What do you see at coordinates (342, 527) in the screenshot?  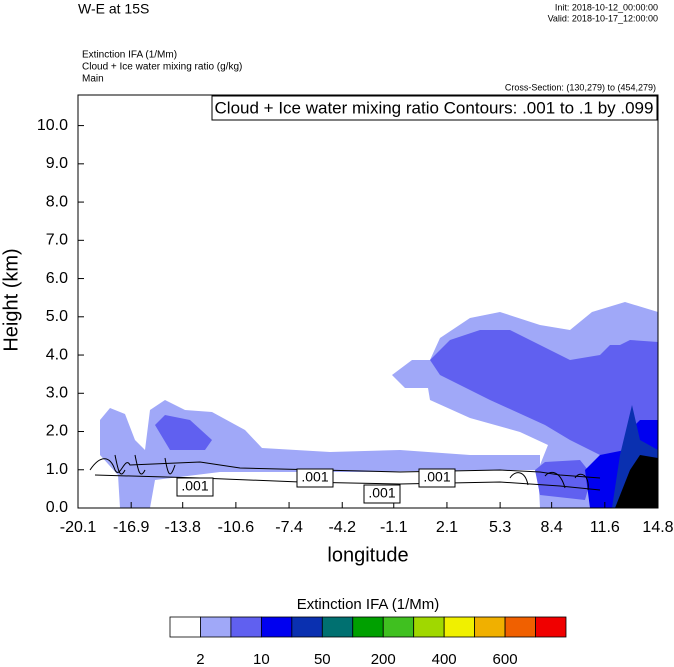 I see `x-tick-label: -4.2` at bounding box center [342, 527].